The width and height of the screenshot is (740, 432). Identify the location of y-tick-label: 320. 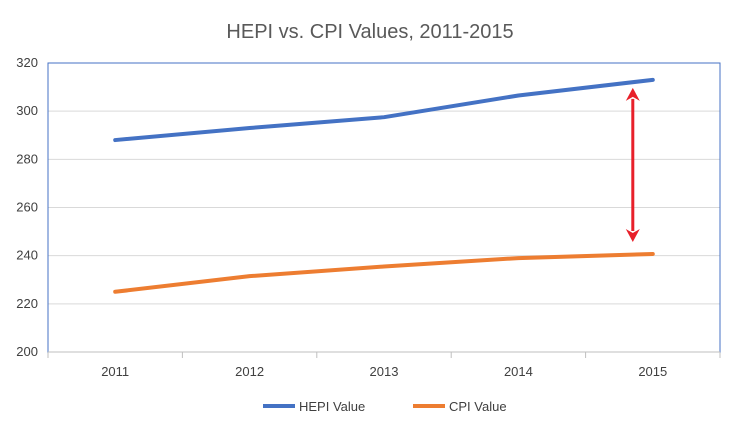
(27, 62).